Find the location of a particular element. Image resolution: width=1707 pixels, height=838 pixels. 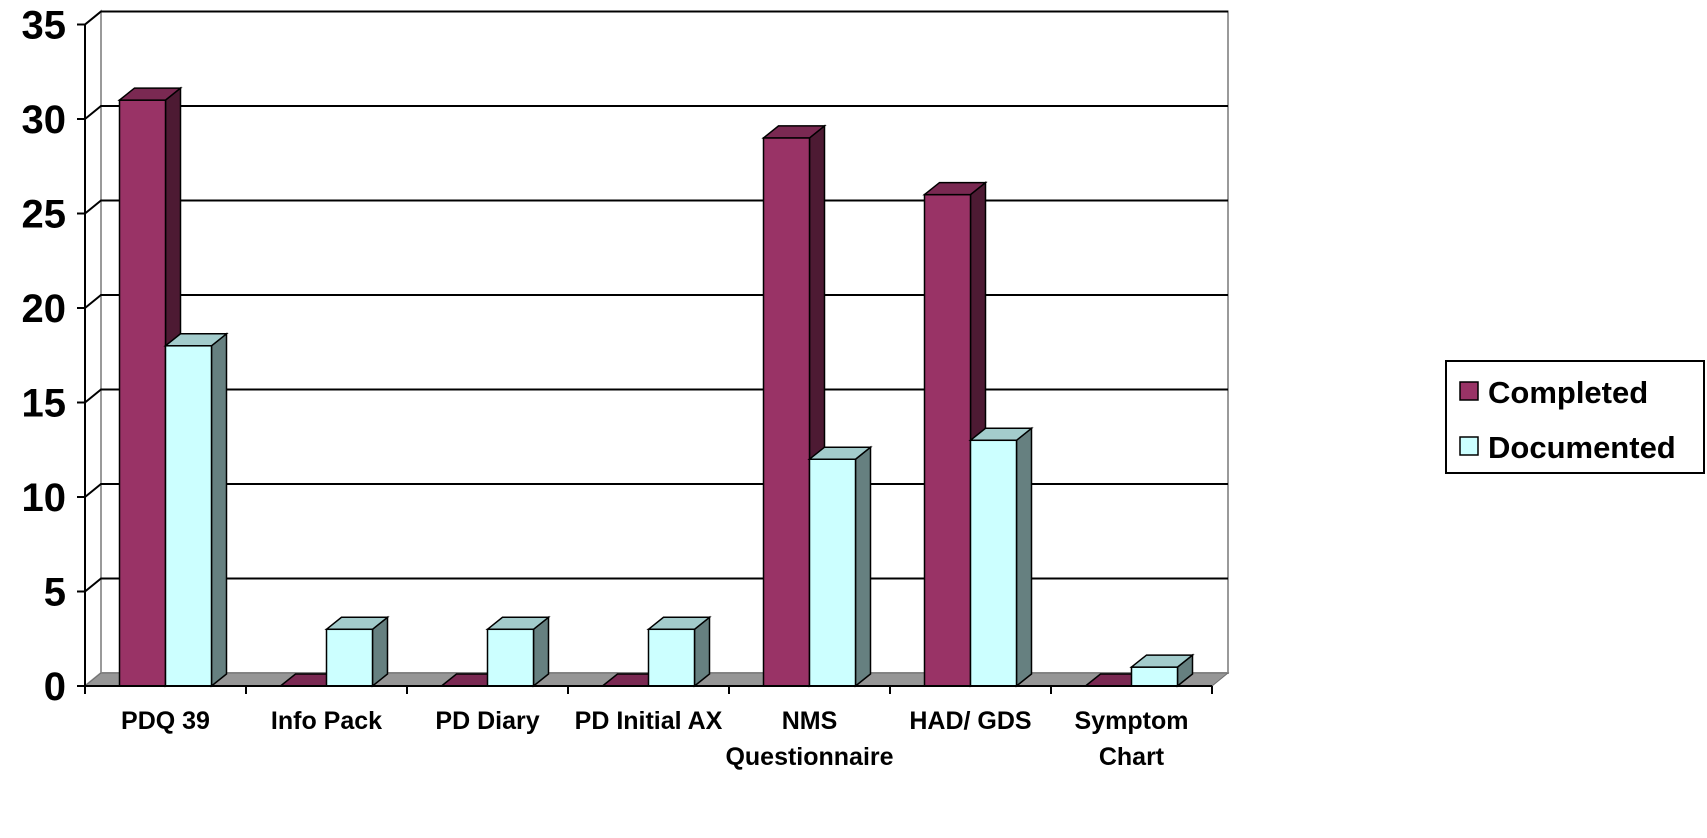

x-tick-label: PDQ 39 is located at coordinates (165, 721).